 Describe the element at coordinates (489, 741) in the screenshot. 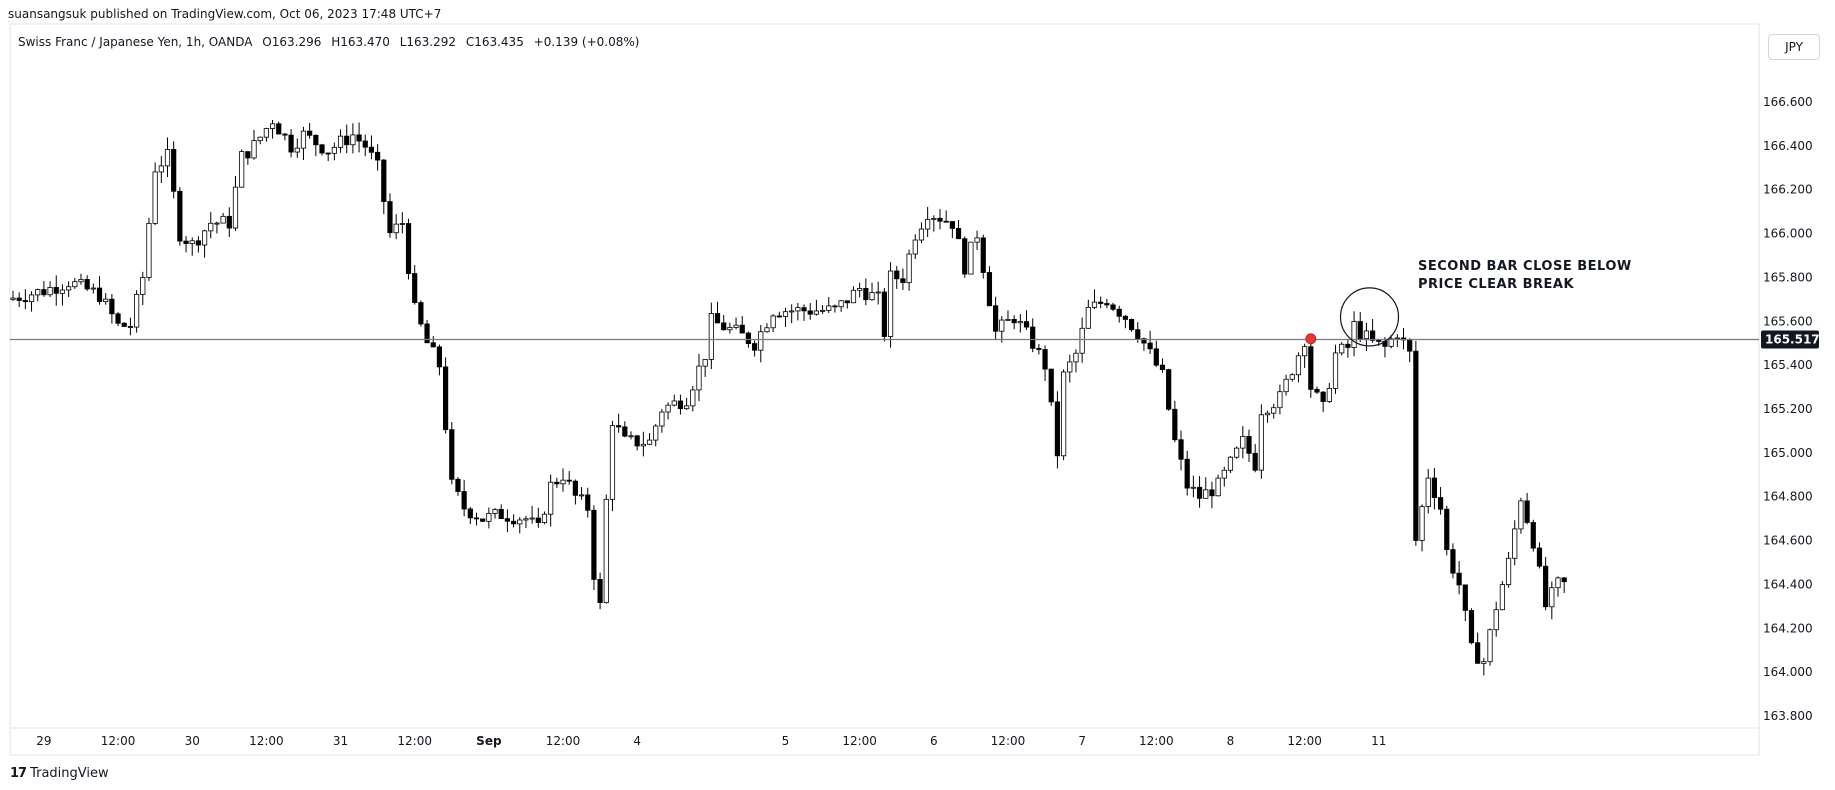

I see `time-tick-label: Sep` at that location.